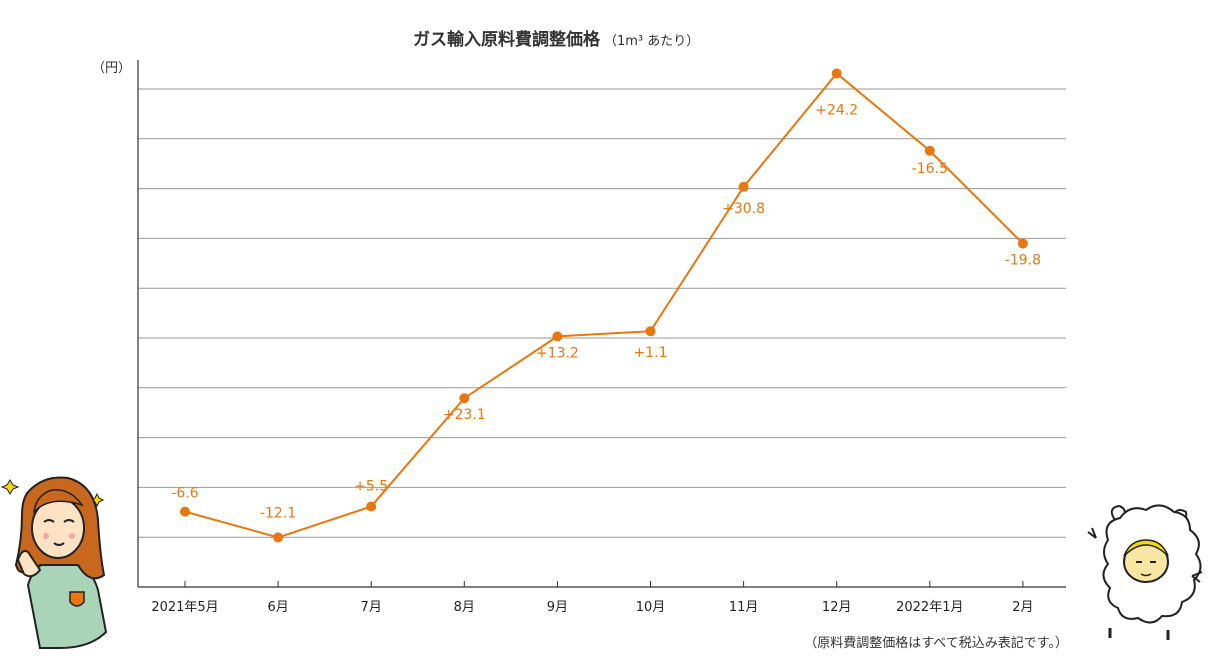 The image size is (1211, 661). Describe the element at coordinates (58, 502) in the screenshot. I see `bangs-icon` at that location.